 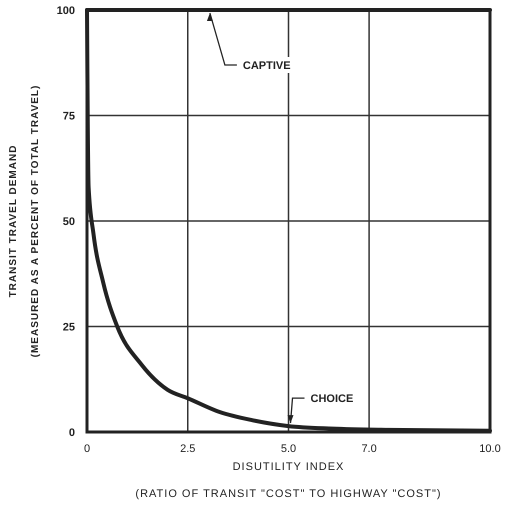 I want to click on x-tick-label: 2.5, so click(x=188, y=449).